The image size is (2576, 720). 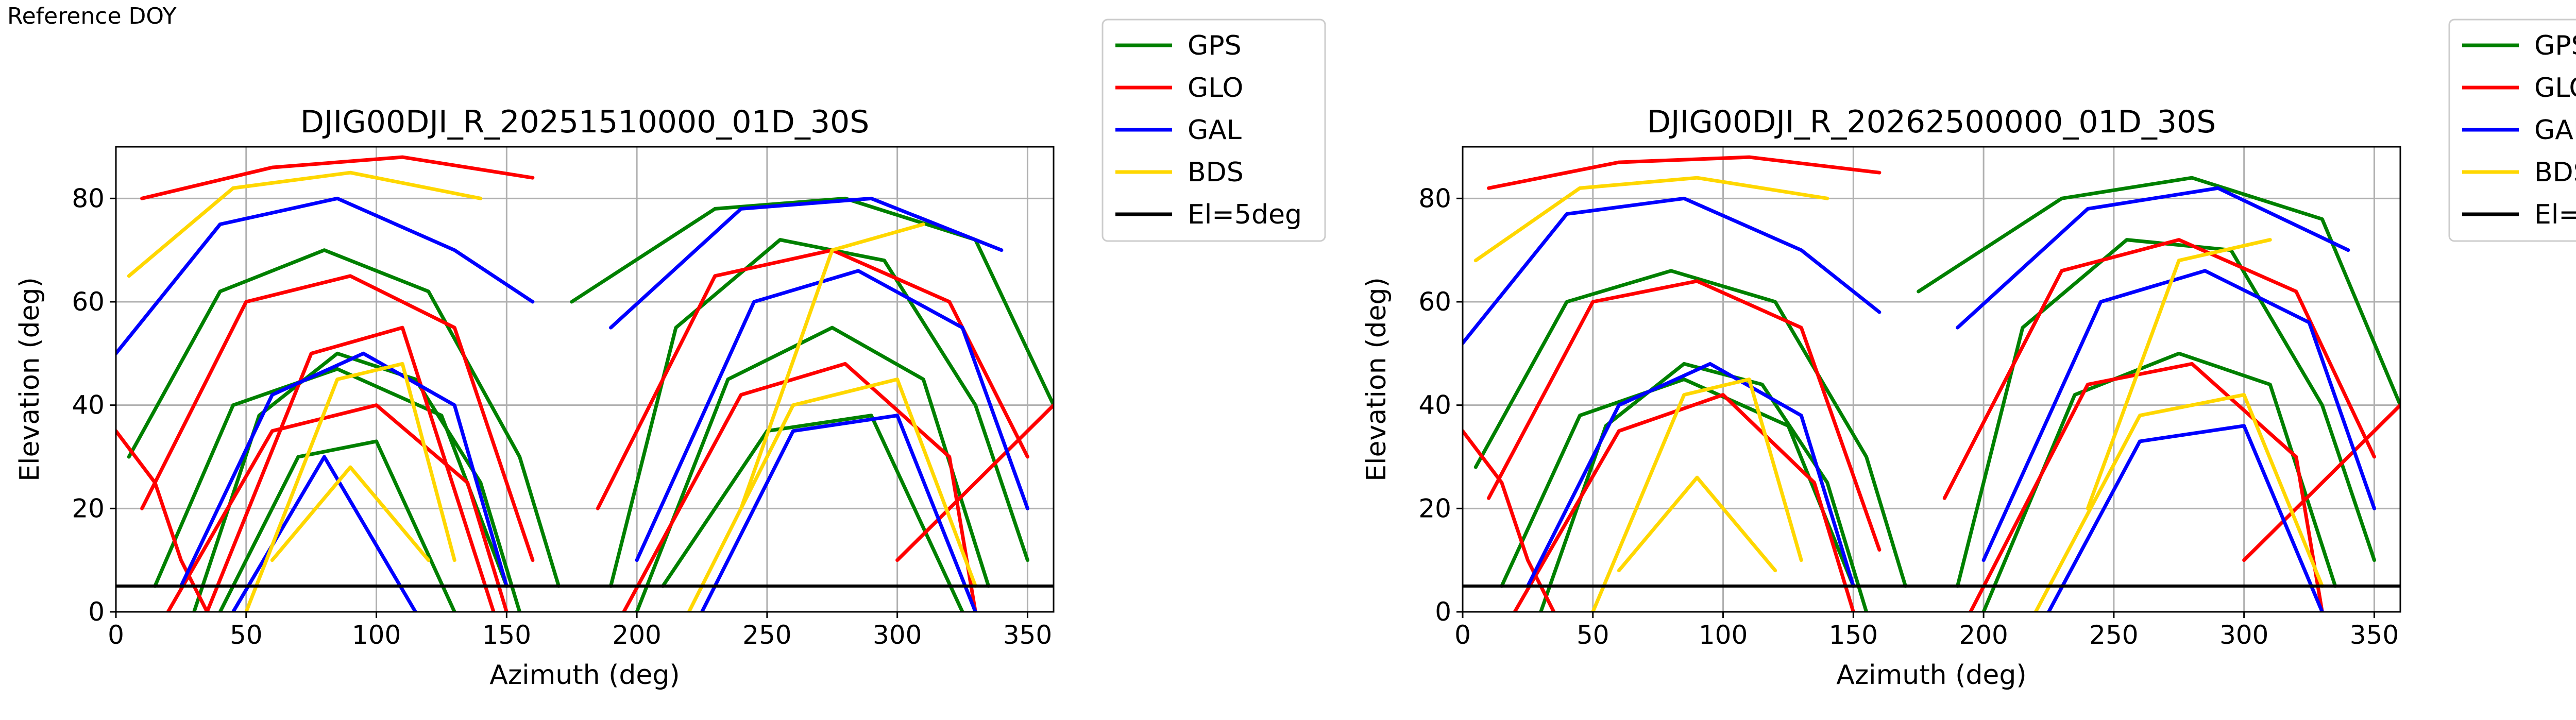 I want to click on reference-doy-label: Reference DOY, so click(x=92, y=16).